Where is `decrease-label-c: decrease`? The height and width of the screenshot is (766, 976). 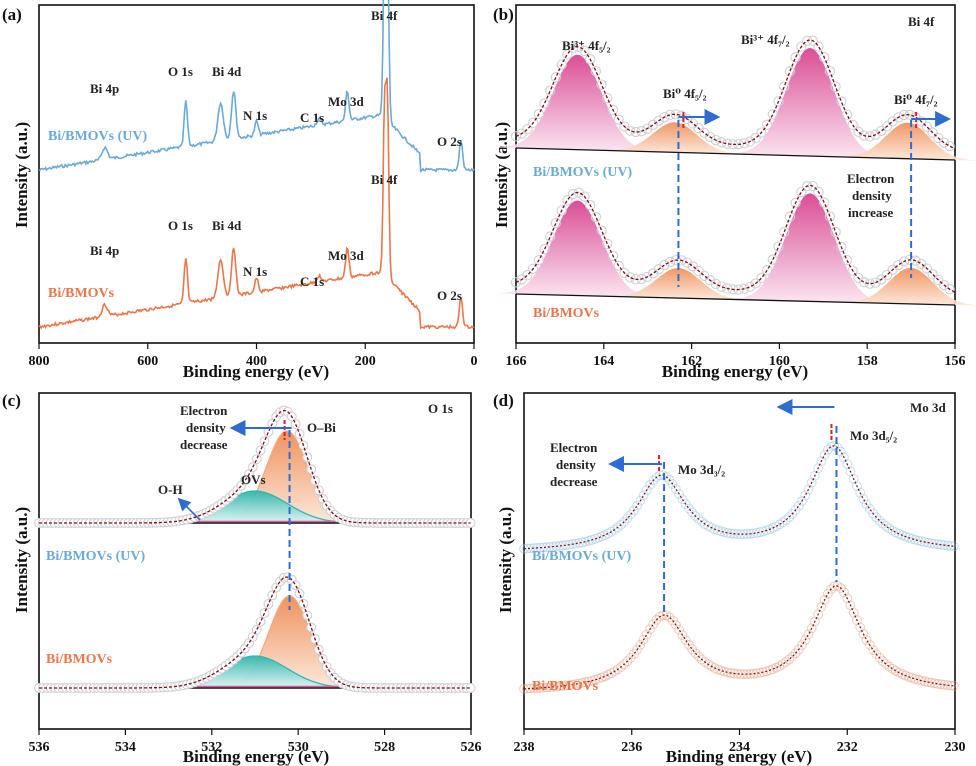 decrease-label-c: decrease is located at coordinates (204, 444).